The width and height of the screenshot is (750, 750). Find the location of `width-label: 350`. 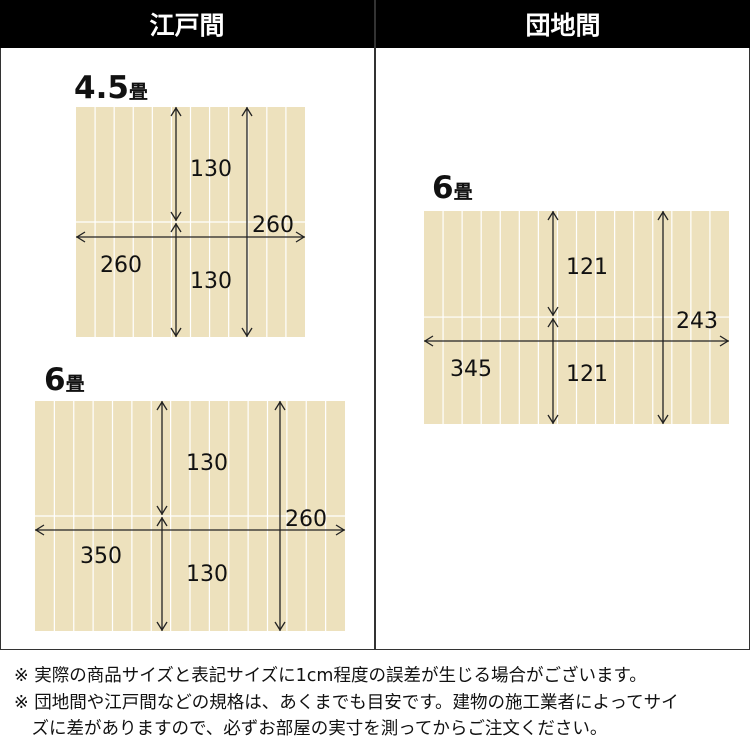

width-label: 350 is located at coordinates (101, 556).